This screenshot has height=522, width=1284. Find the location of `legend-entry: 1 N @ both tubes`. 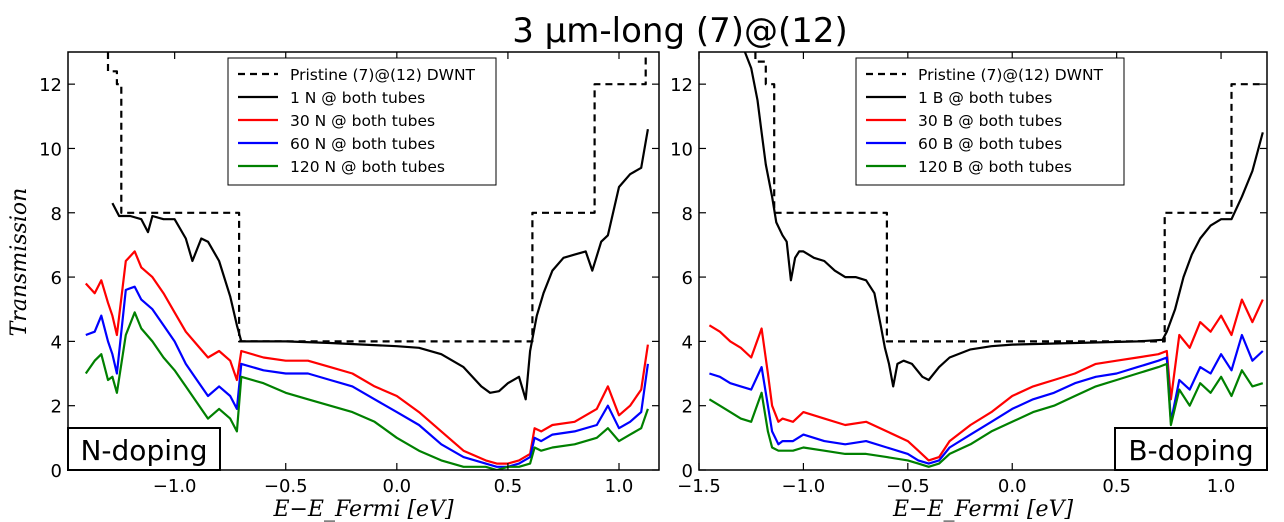

legend-entry: 1 N @ both tubes is located at coordinates (357, 98).